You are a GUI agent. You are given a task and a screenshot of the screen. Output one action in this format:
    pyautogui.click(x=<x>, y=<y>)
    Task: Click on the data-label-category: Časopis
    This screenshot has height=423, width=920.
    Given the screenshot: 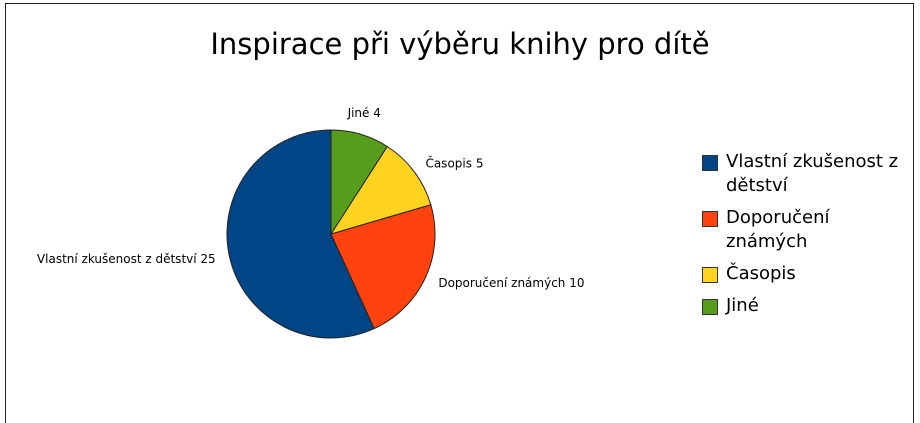 What is the action you would take?
    pyautogui.click(x=448, y=162)
    